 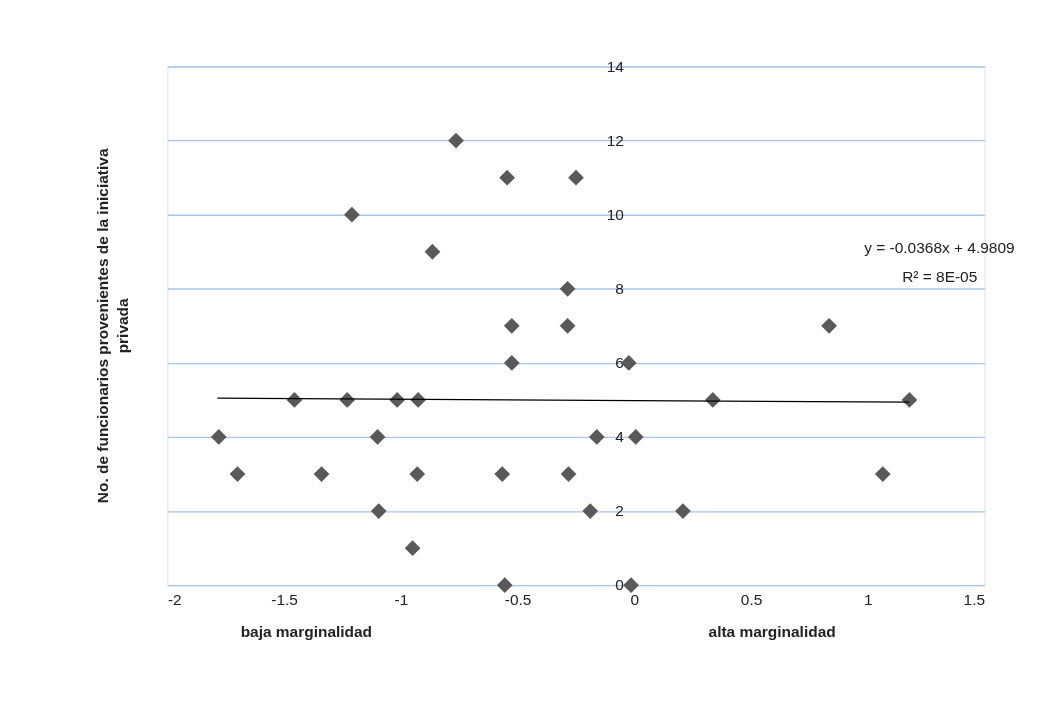 I want to click on y-tick-label: 12, so click(x=615, y=140).